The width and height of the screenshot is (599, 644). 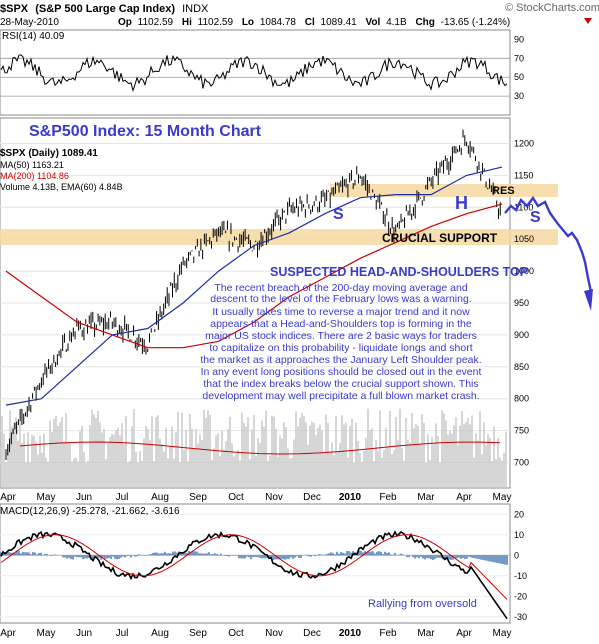 What do you see at coordinates (524, 271) in the screenshot?
I see `price-tick-label: 1000` at bounding box center [524, 271].